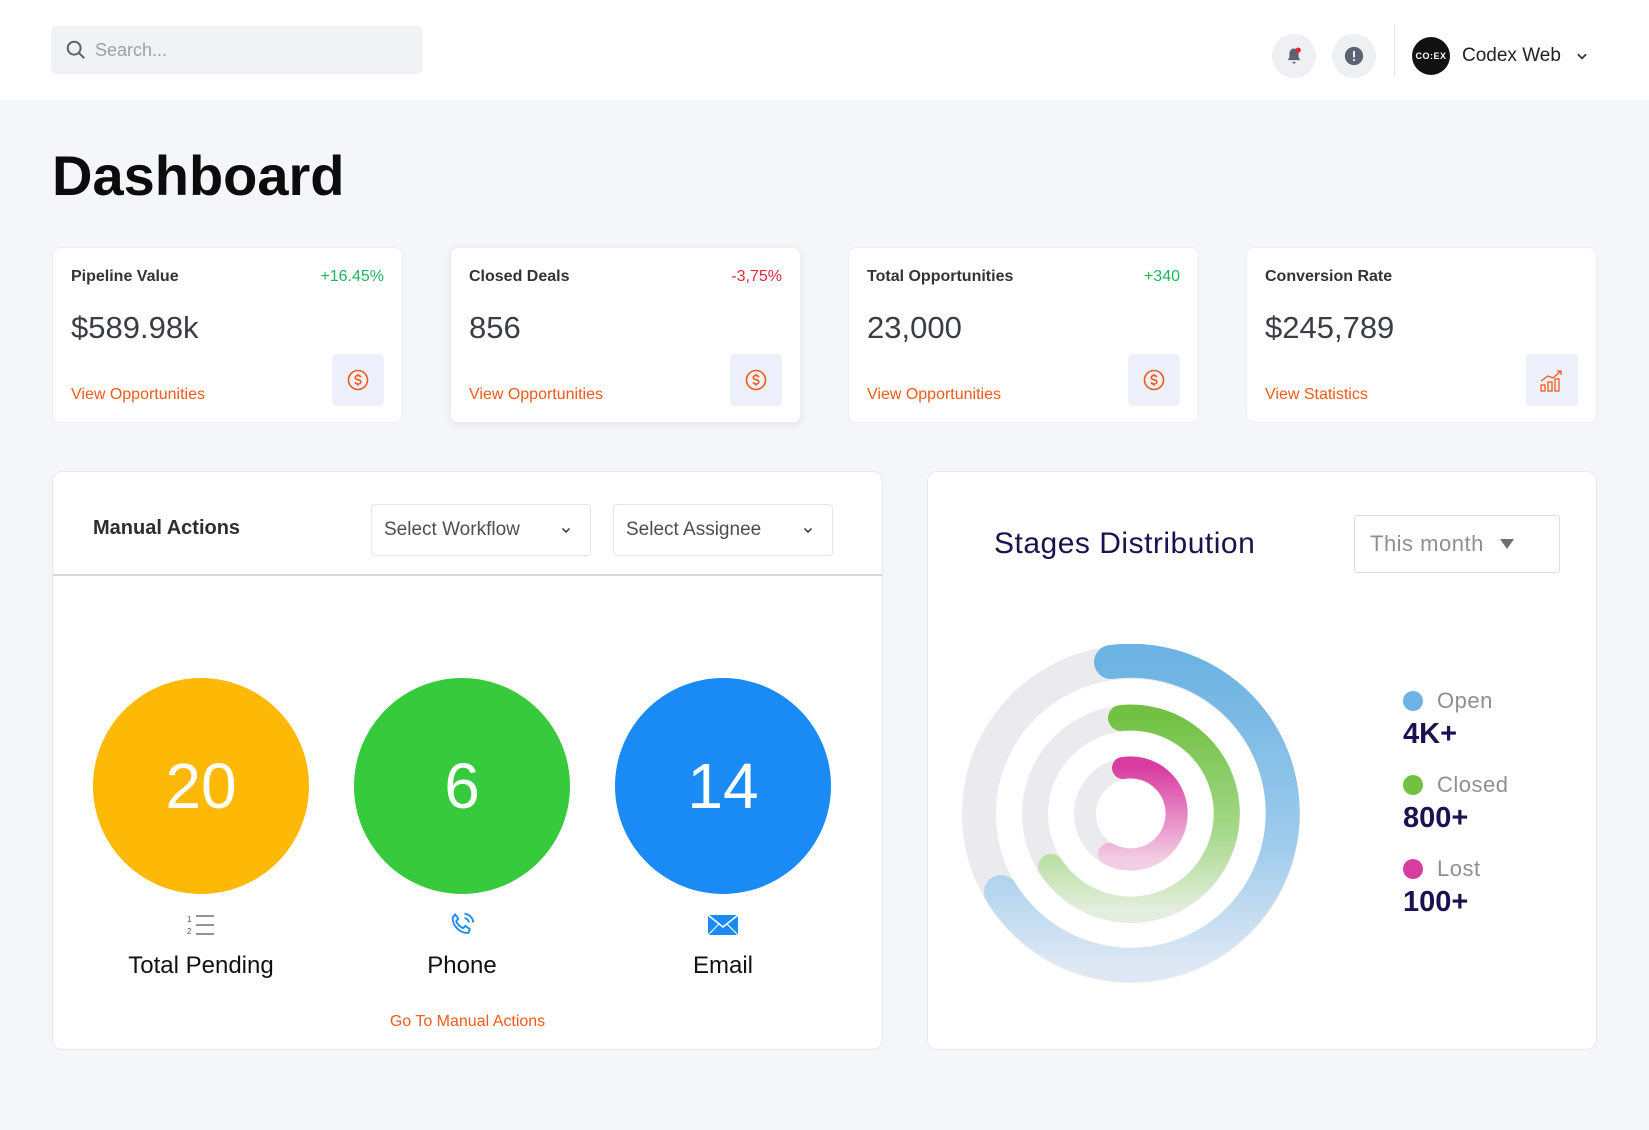 This screenshot has width=1649, height=1130. Describe the element at coordinates (1161, 276) in the screenshot. I see `stat-delta: +340` at that location.